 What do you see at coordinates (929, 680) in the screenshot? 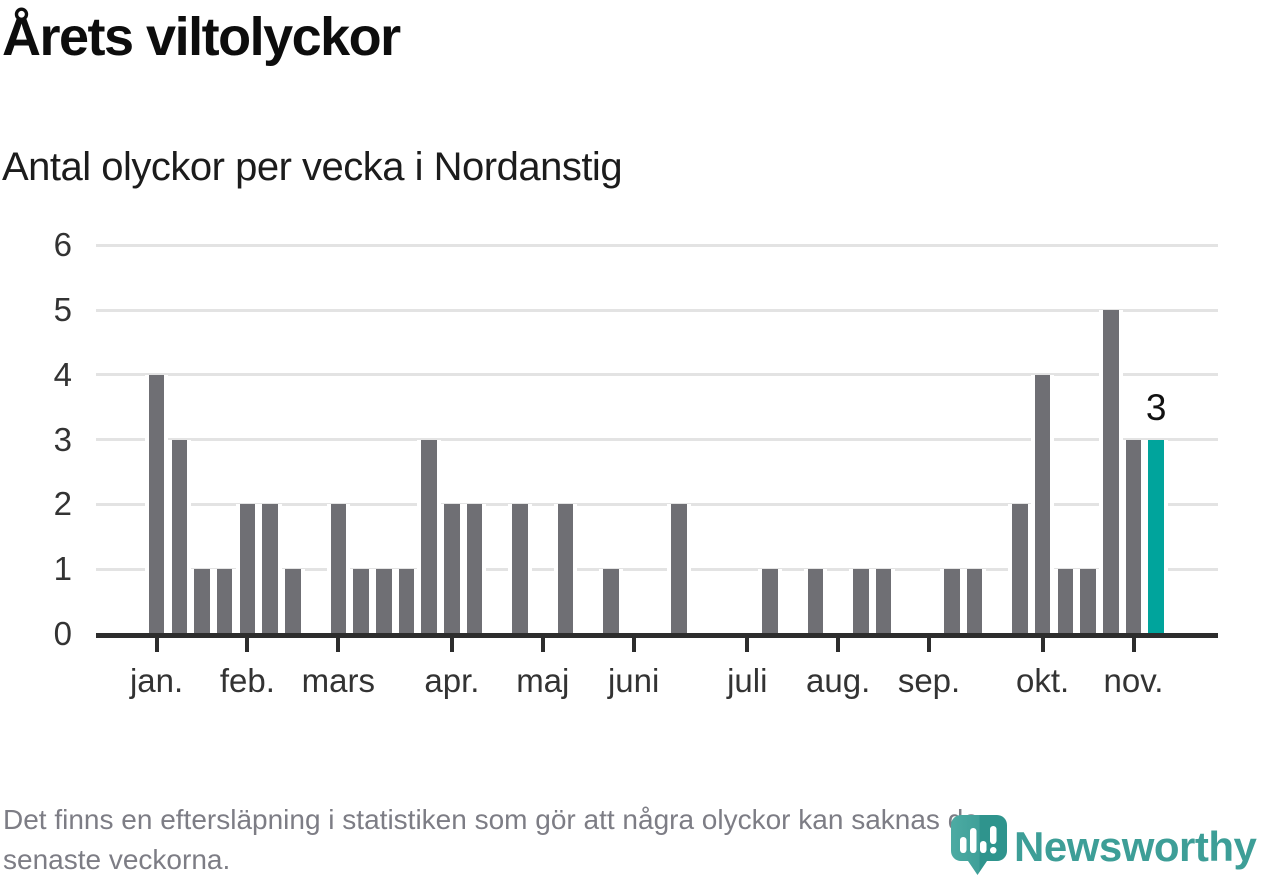
I see `x-axis-month-label: sep.` at bounding box center [929, 680].